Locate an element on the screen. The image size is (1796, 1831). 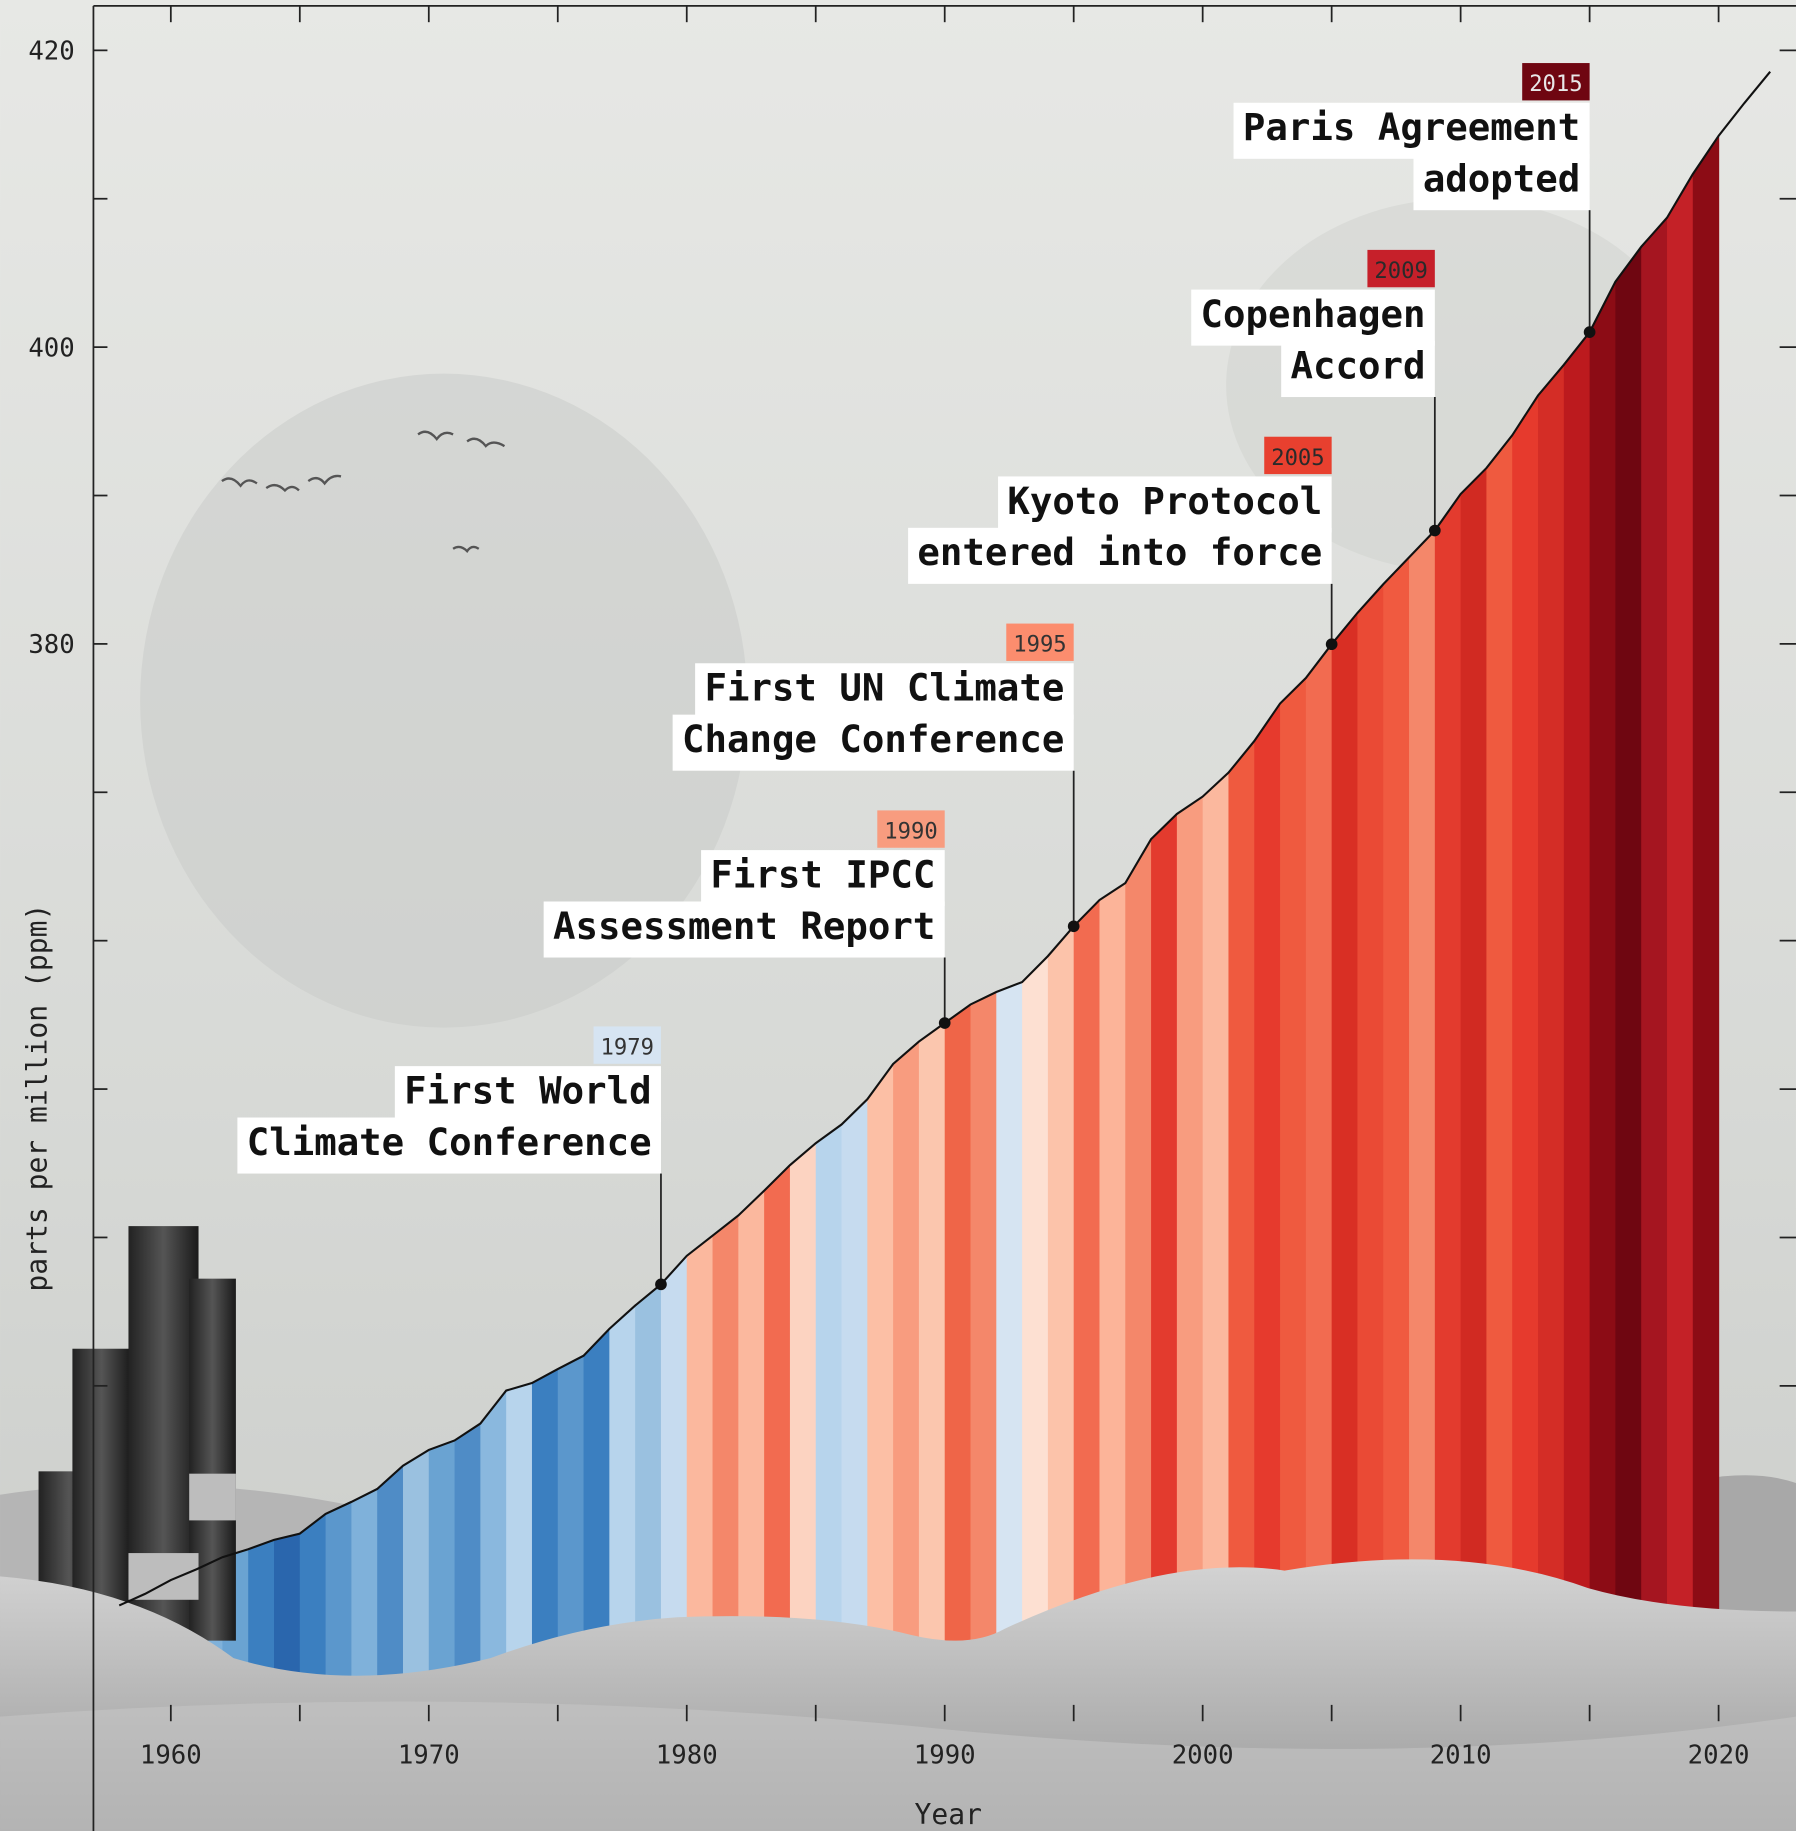
annotation: Kyoto Protocol entered into force 2005 is located at coordinates (1123, 543).